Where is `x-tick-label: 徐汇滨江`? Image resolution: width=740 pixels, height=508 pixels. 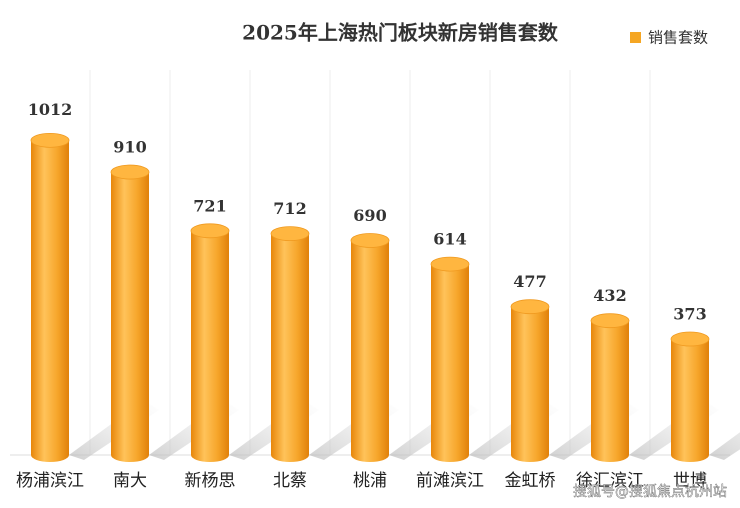 x-tick-label: 徐汇滨江 is located at coordinates (610, 481).